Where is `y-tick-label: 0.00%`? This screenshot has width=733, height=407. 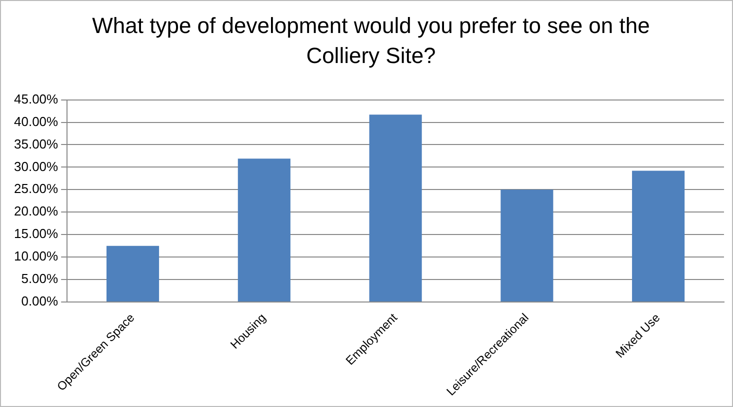 y-tick-label: 0.00% is located at coordinates (40, 301).